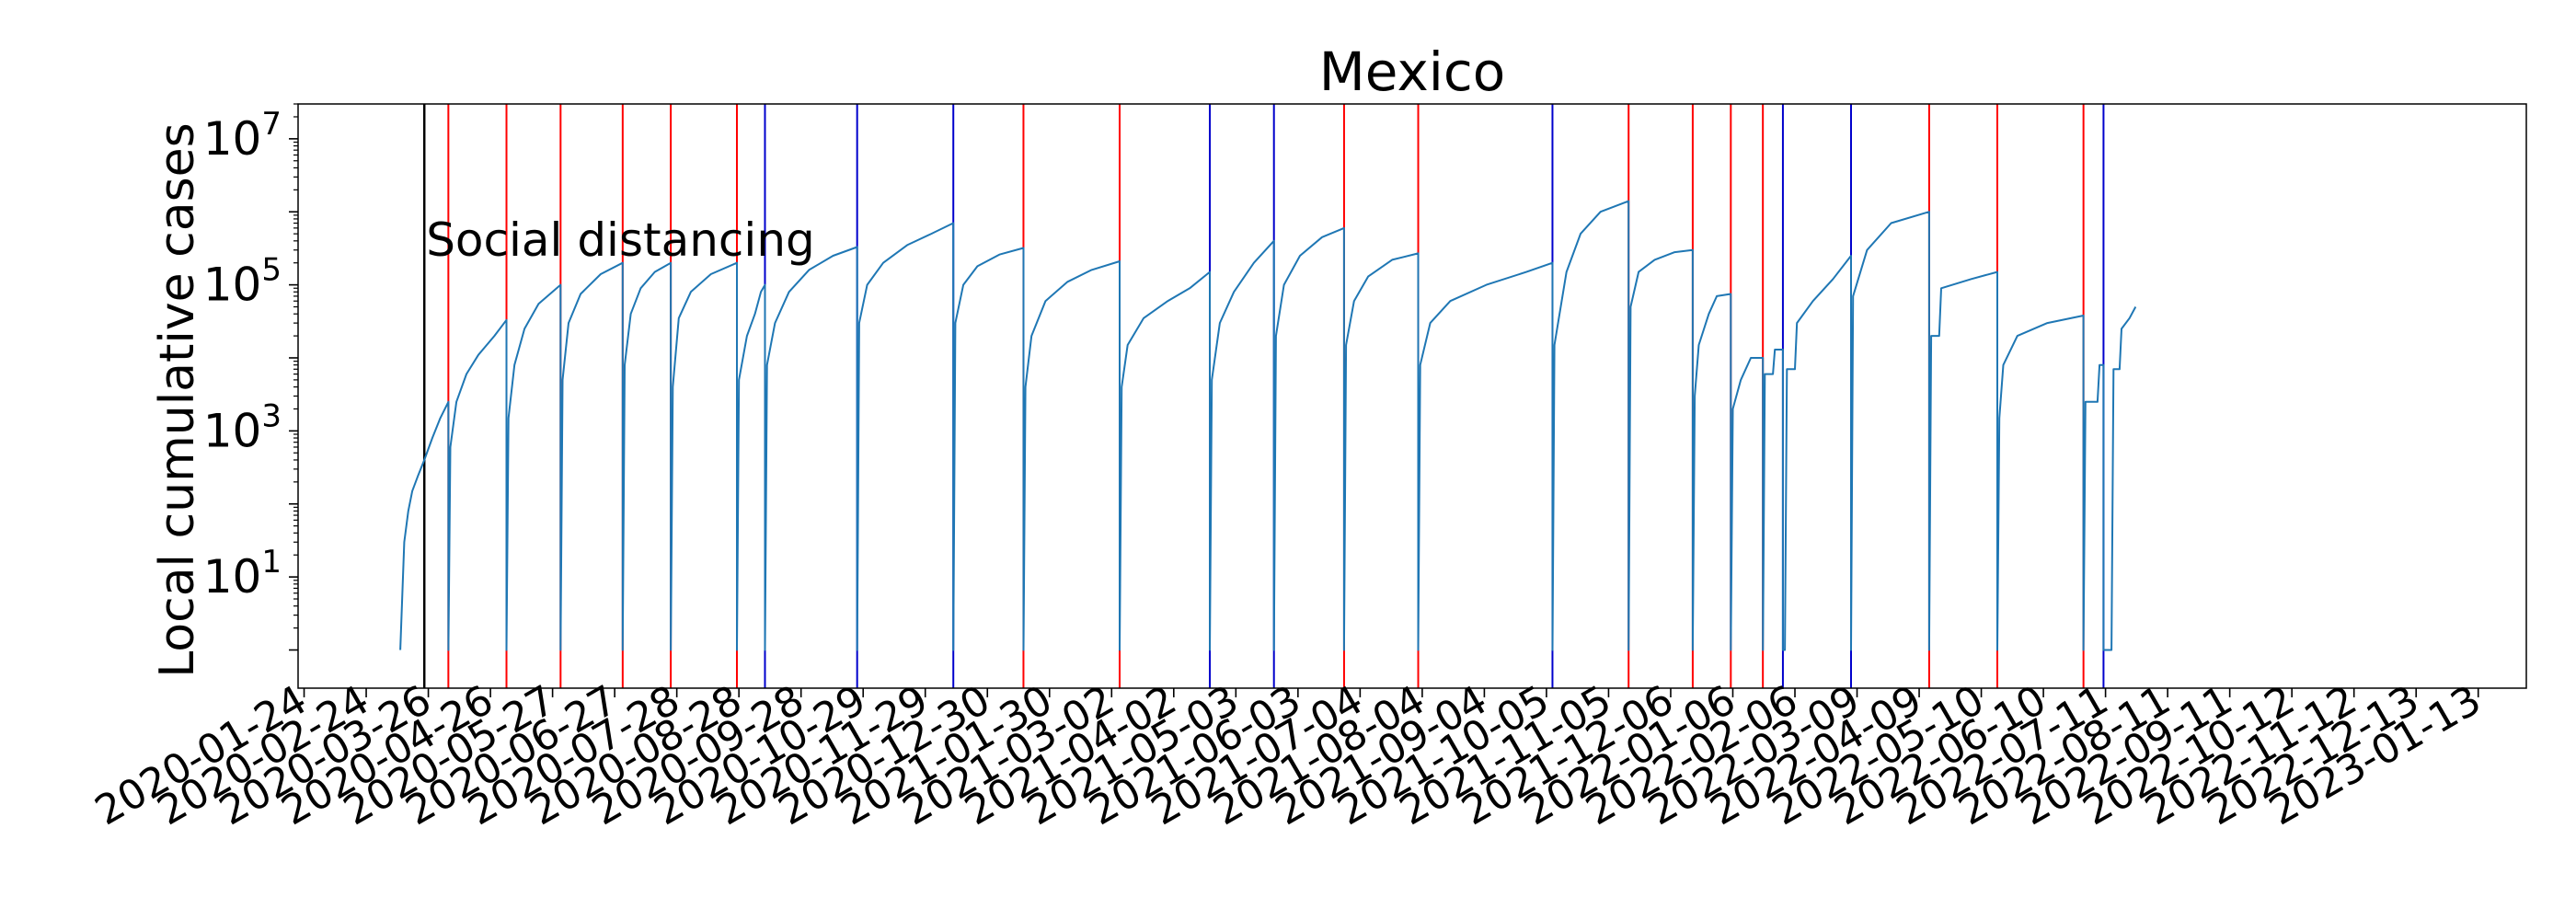  Describe the element at coordinates (242, 282) in the screenshot. I see `y-tick-label-2: 10⁵` at that location.